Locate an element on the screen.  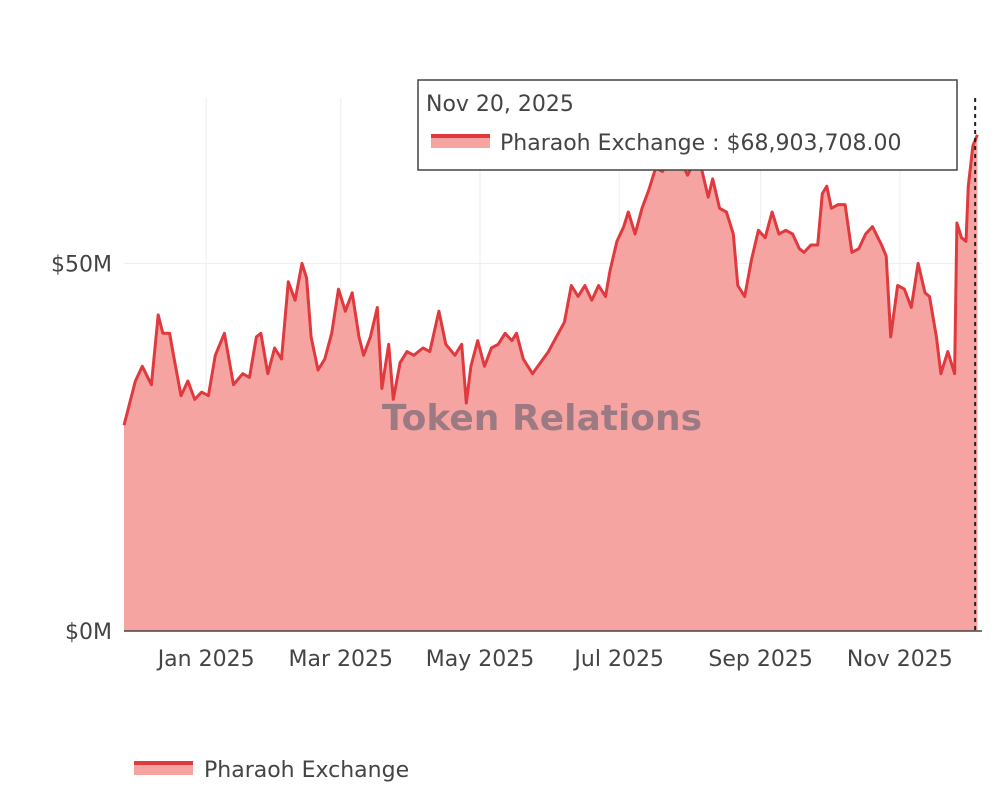
tooltip-value: Pharaoh Exchange : $68,903,708.00 is located at coordinates (700, 143).